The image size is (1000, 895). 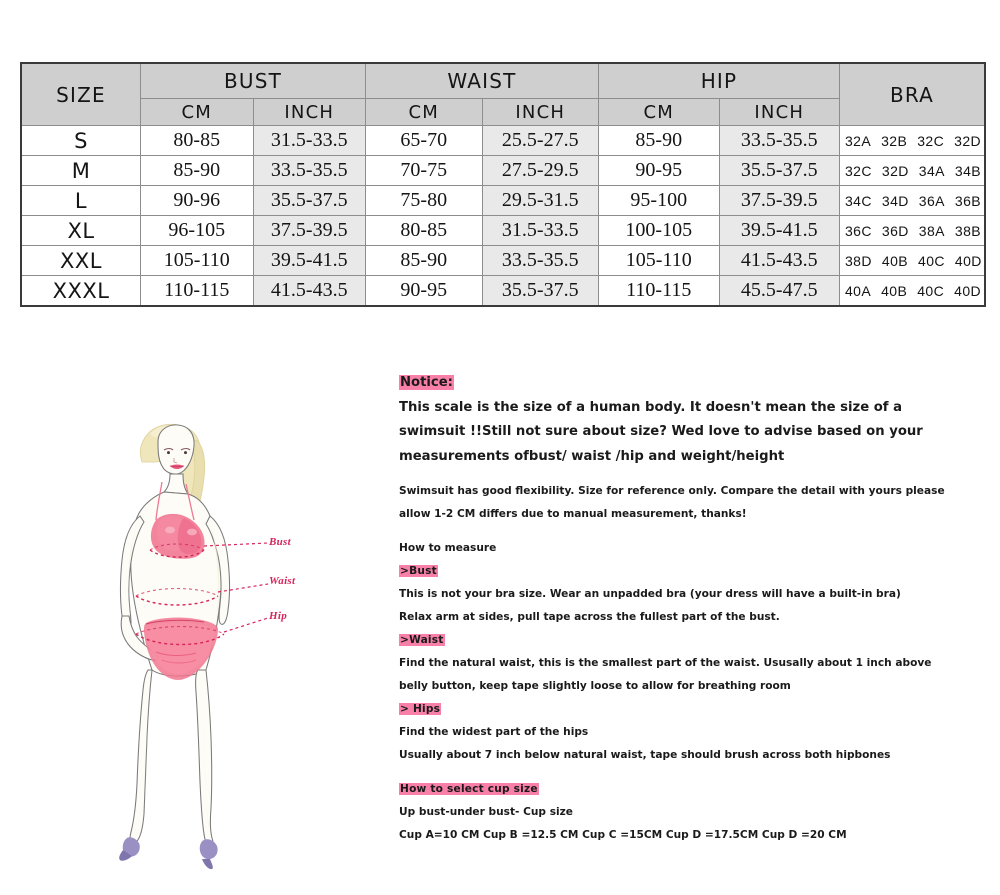 What do you see at coordinates (424, 260) in the screenshot?
I see `cell-waist-cm: 85-90` at bounding box center [424, 260].